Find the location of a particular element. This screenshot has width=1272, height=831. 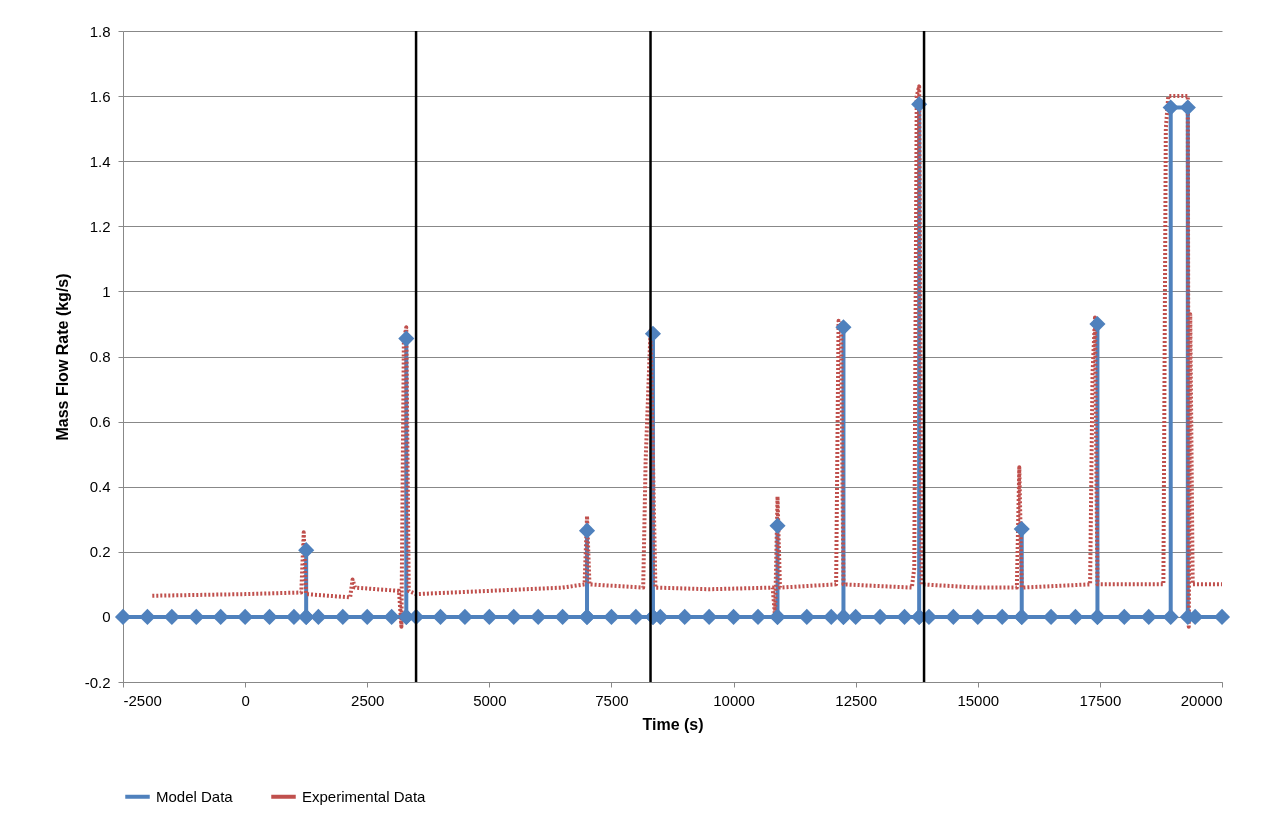

x-tick-label: 20000 is located at coordinates (1201, 700).